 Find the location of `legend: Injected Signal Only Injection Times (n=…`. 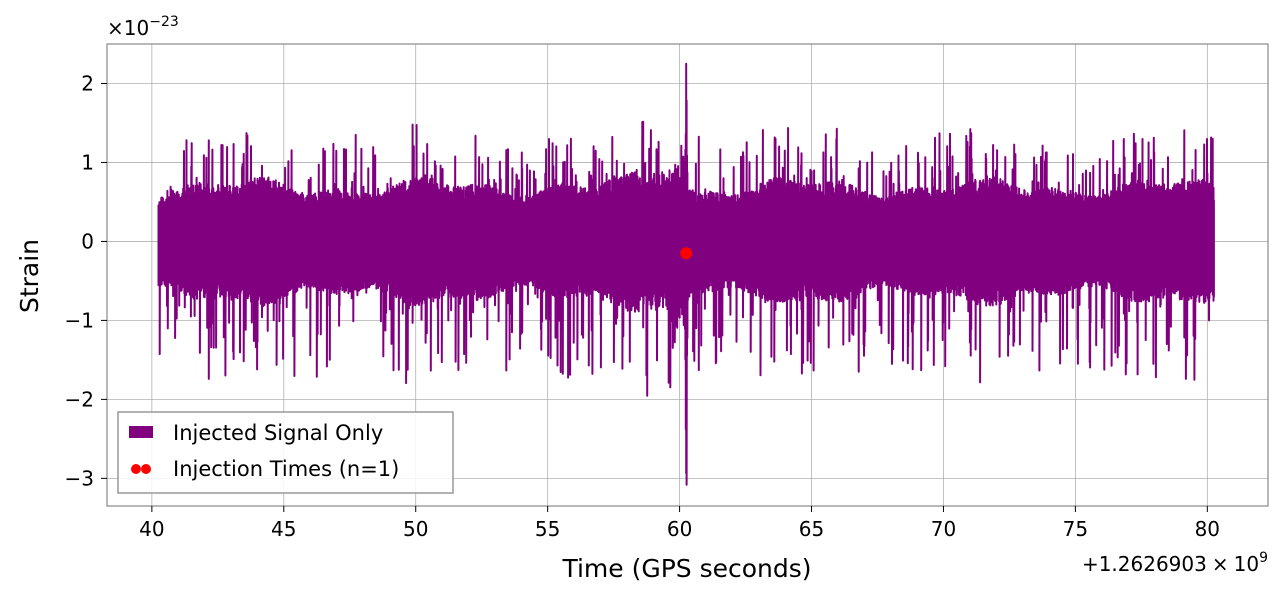

legend: Injected Signal Only Injection Times (n=… is located at coordinates (285, 452).